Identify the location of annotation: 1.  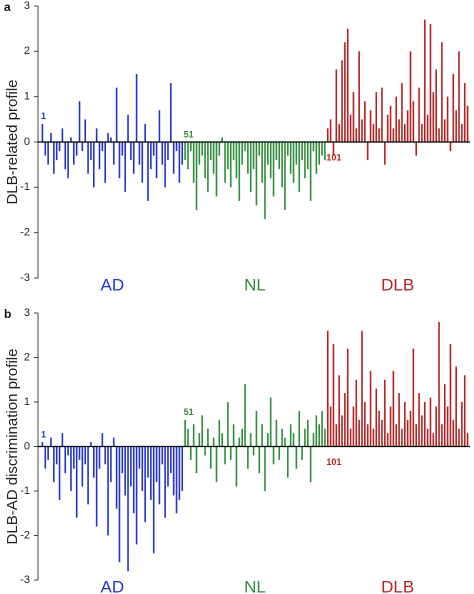
(43, 434).